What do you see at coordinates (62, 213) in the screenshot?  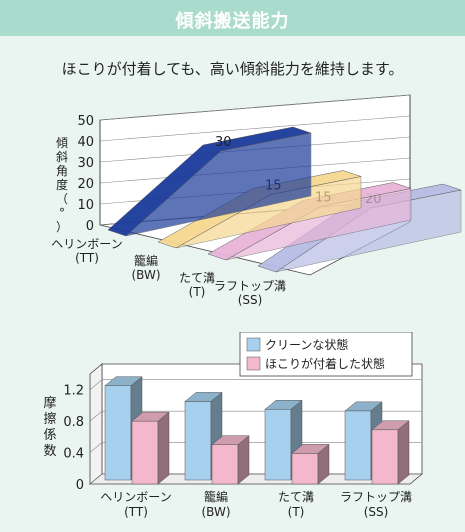 I see `y-axis-label-char: °` at bounding box center [62, 213].